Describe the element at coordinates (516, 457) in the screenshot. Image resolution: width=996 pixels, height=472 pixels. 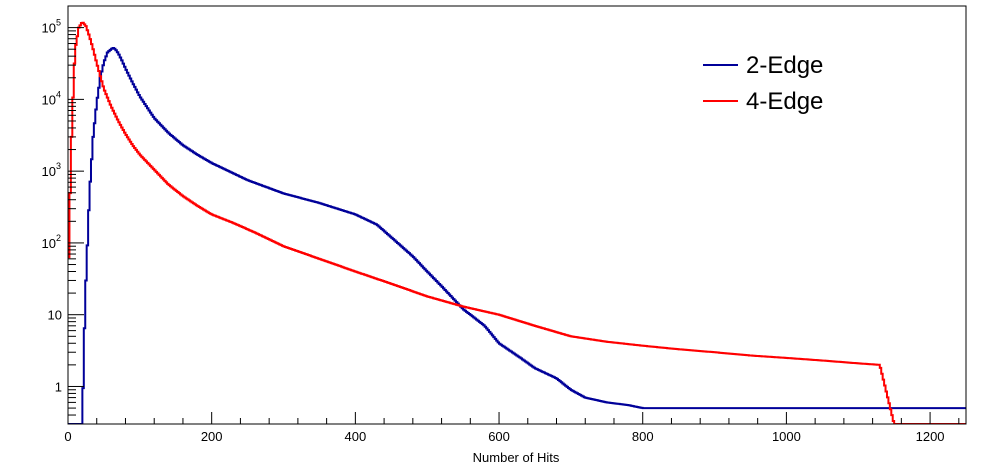
I see `x-axis-title: Number of Hits` at that location.